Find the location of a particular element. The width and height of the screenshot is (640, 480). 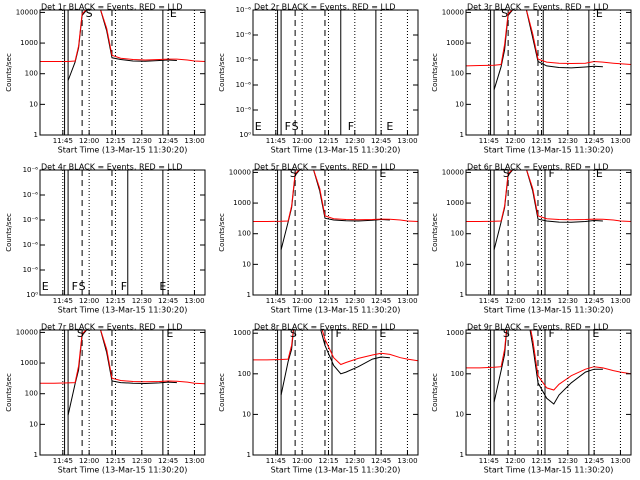

y-tick-label: 10000 is located at coordinates (240, 172).